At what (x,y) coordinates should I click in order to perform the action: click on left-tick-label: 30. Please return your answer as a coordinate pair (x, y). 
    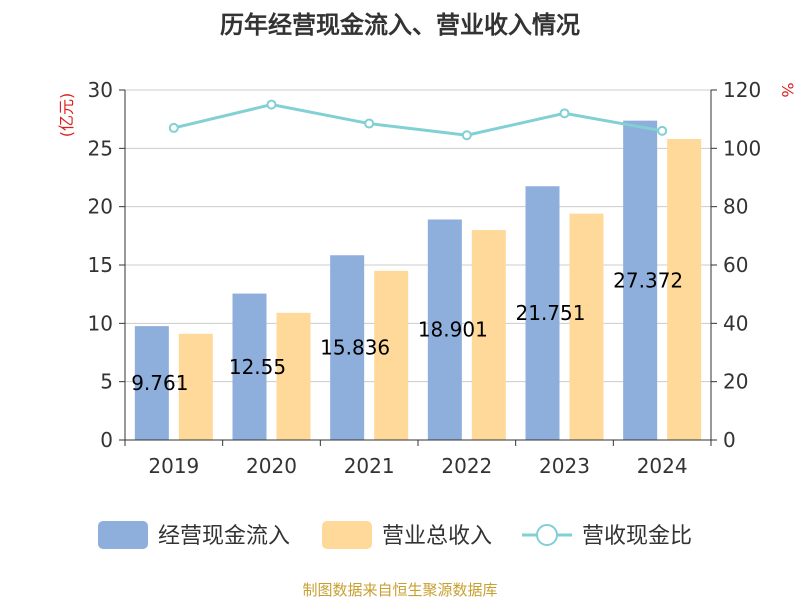
    Looking at the image, I should click on (100, 90).